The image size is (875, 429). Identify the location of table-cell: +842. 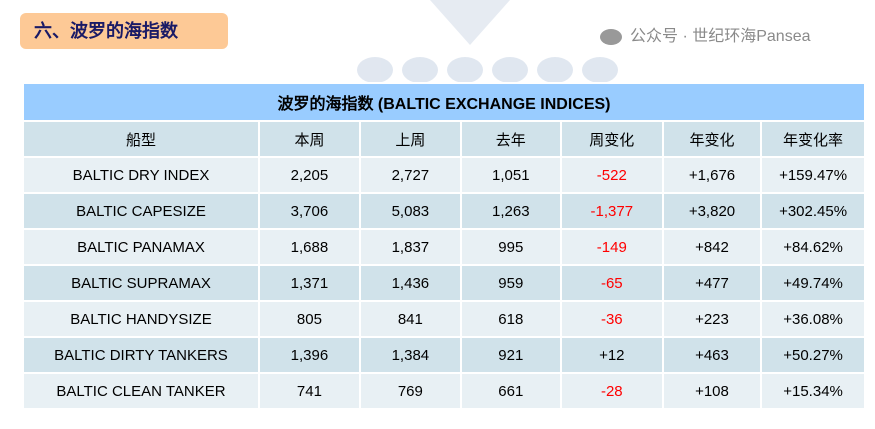
(712, 247).